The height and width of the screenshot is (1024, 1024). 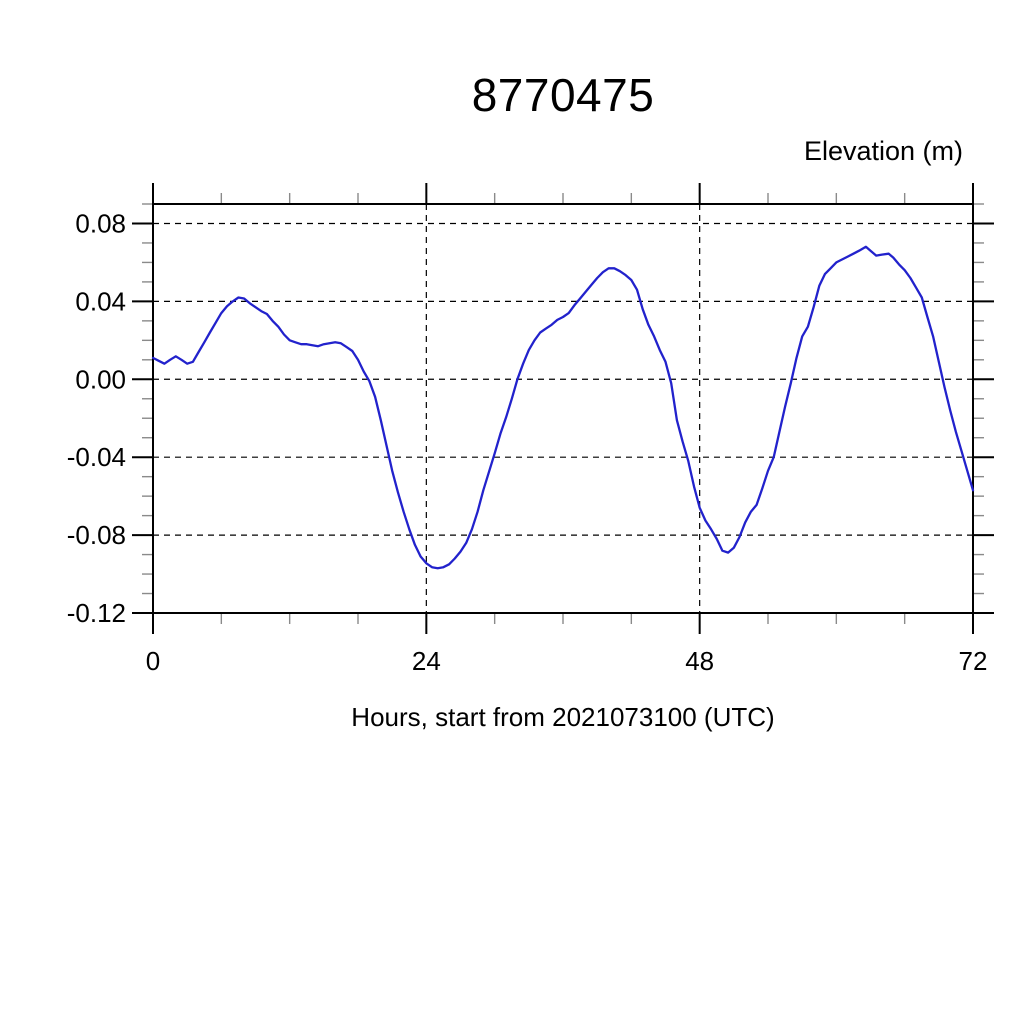 I want to click on x-tick-label: 48, so click(x=699, y=661).